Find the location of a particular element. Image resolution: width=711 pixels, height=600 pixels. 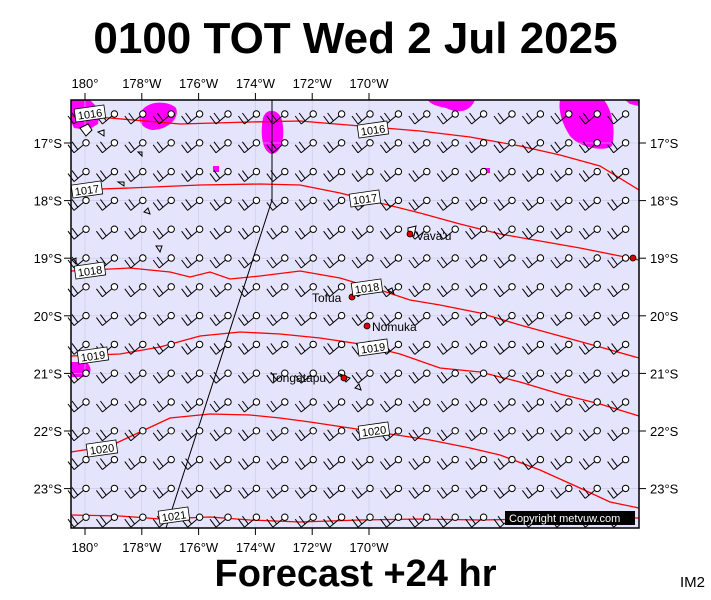

place-label-nomuka: Nomuka is located at coordinates (394, 327).